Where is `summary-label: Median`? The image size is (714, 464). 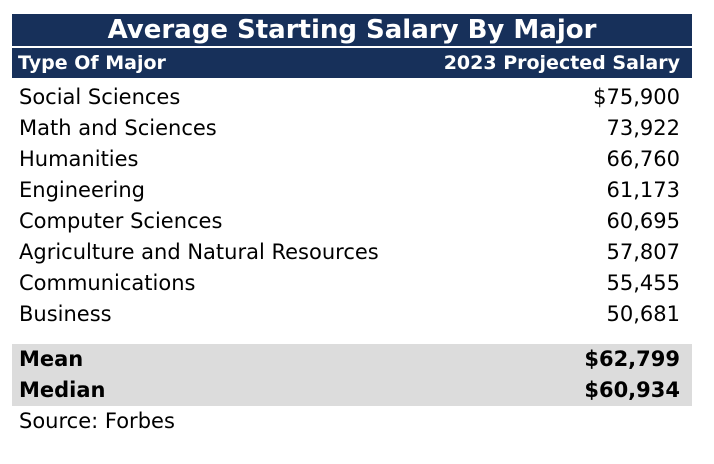 summary-label: Median is located at coordinates (62, 390).